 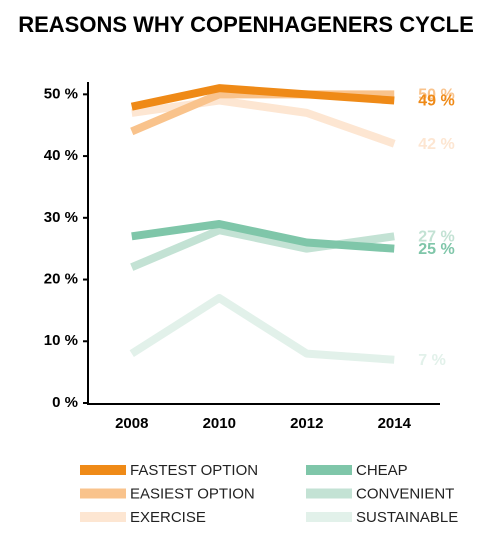 What do you see at coordinates (407, 517) in the screenshot?
I see `legend-label: SUSTAINABLE` at bounding box center [407, 517].